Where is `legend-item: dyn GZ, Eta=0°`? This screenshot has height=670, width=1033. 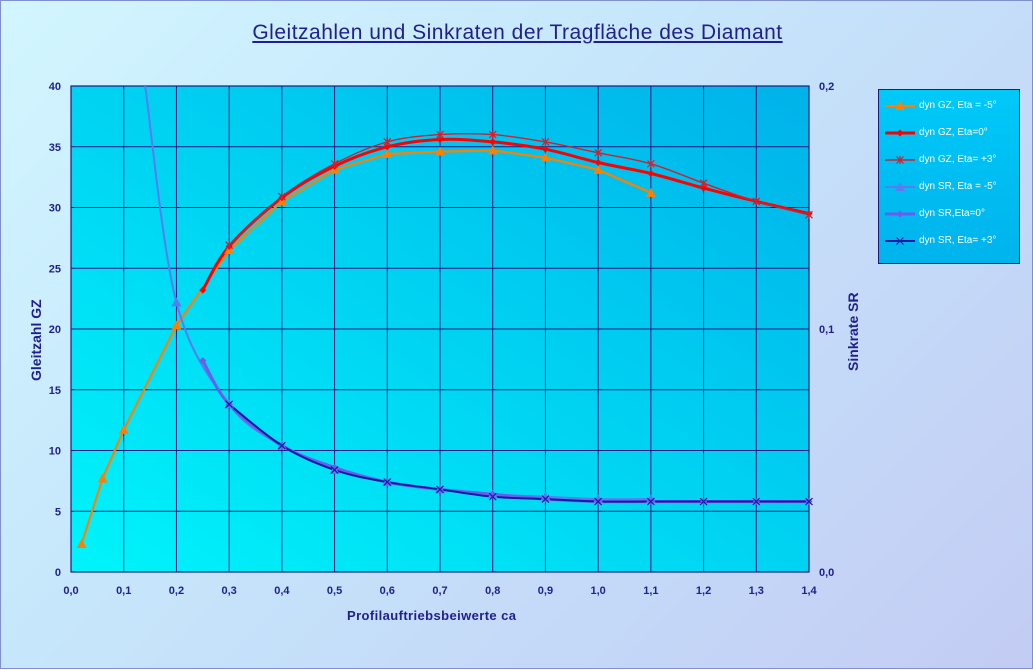 legend-item: dyn GZ, Eta=0° is located at coordinates (950, 133).